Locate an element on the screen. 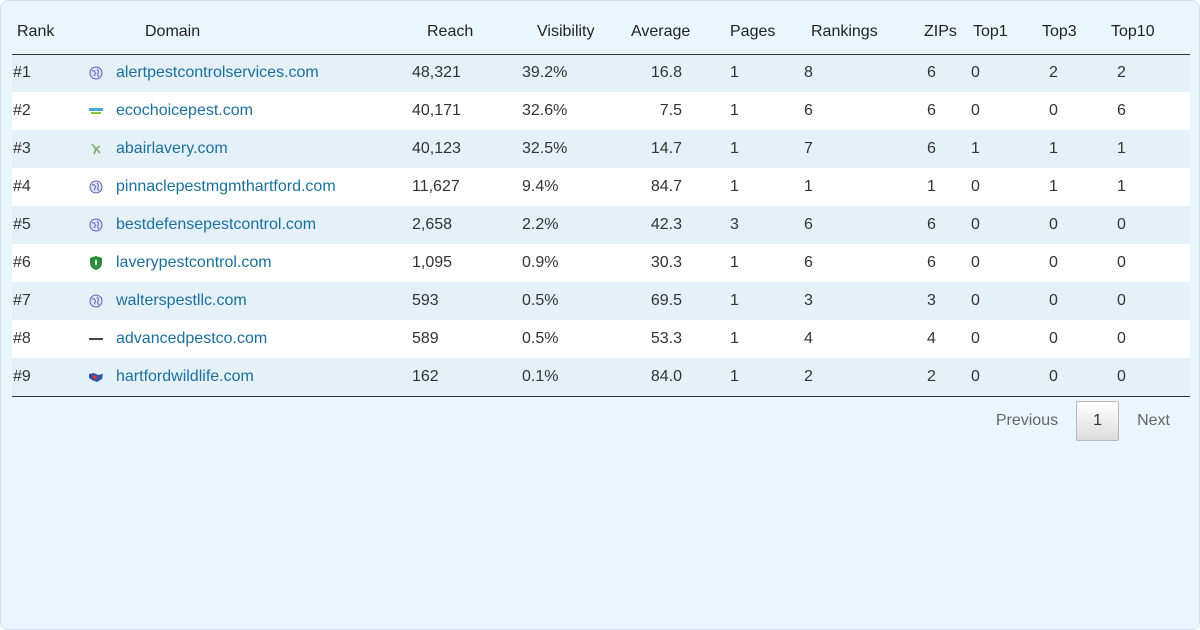 The width and height of the screenshot is (1200, 630). domain-cell: pinnaclepestmgmthartford.com is located at coordinates (250, 187).